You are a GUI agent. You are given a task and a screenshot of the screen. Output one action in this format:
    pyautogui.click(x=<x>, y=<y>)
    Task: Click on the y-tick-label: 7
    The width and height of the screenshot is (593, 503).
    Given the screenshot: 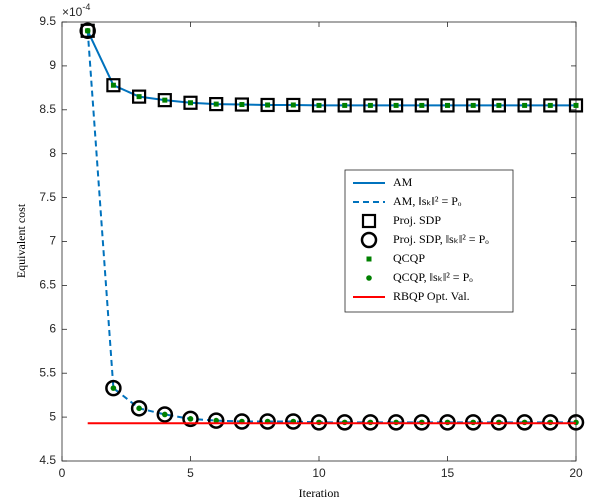 What is the action you would take?
    pyautogui.click(x=52, y=241)
    